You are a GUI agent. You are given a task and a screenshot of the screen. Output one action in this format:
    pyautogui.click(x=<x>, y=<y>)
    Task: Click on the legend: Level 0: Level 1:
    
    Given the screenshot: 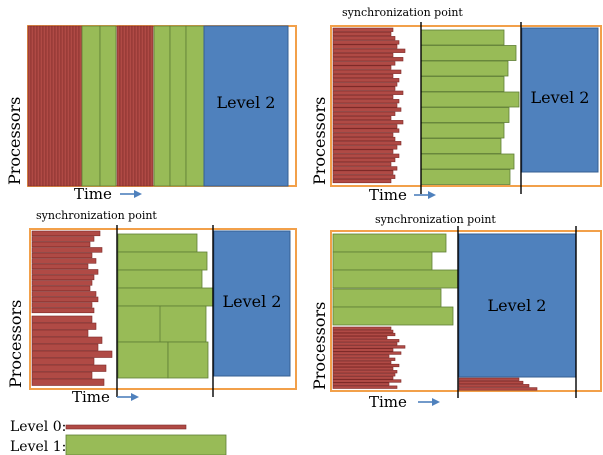 What is the action you would take?
    pyautogui.click(x=118, y=437)
    